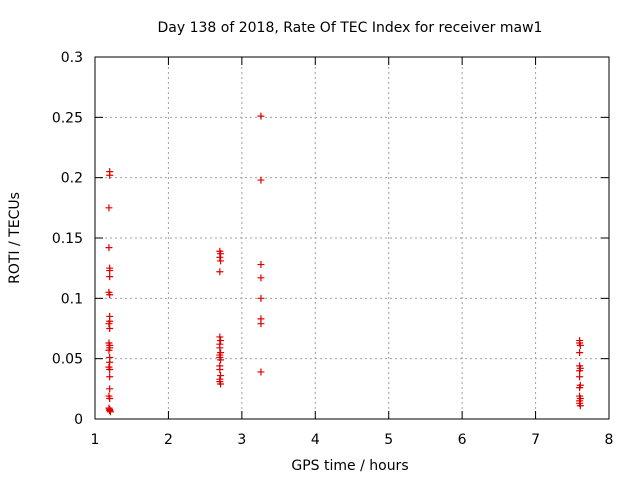 This screenshot has height=480, width=640. What do you see at coordinates (72, 299) in the screenshot?
I see `y-tick-label: 0.1` at bounding box center [72, 299].